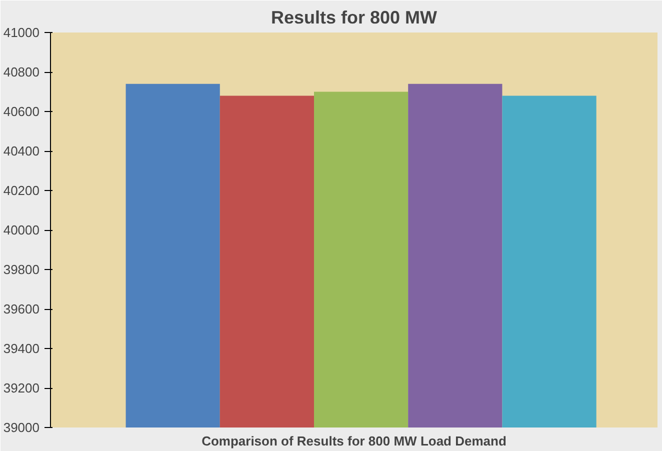 This screenshot has width=662, height=451. What do you see at coordinates (354, 18) in the screenshot?
I see `chart-title: Results for 800 MW` at bounding box center [354, 18].